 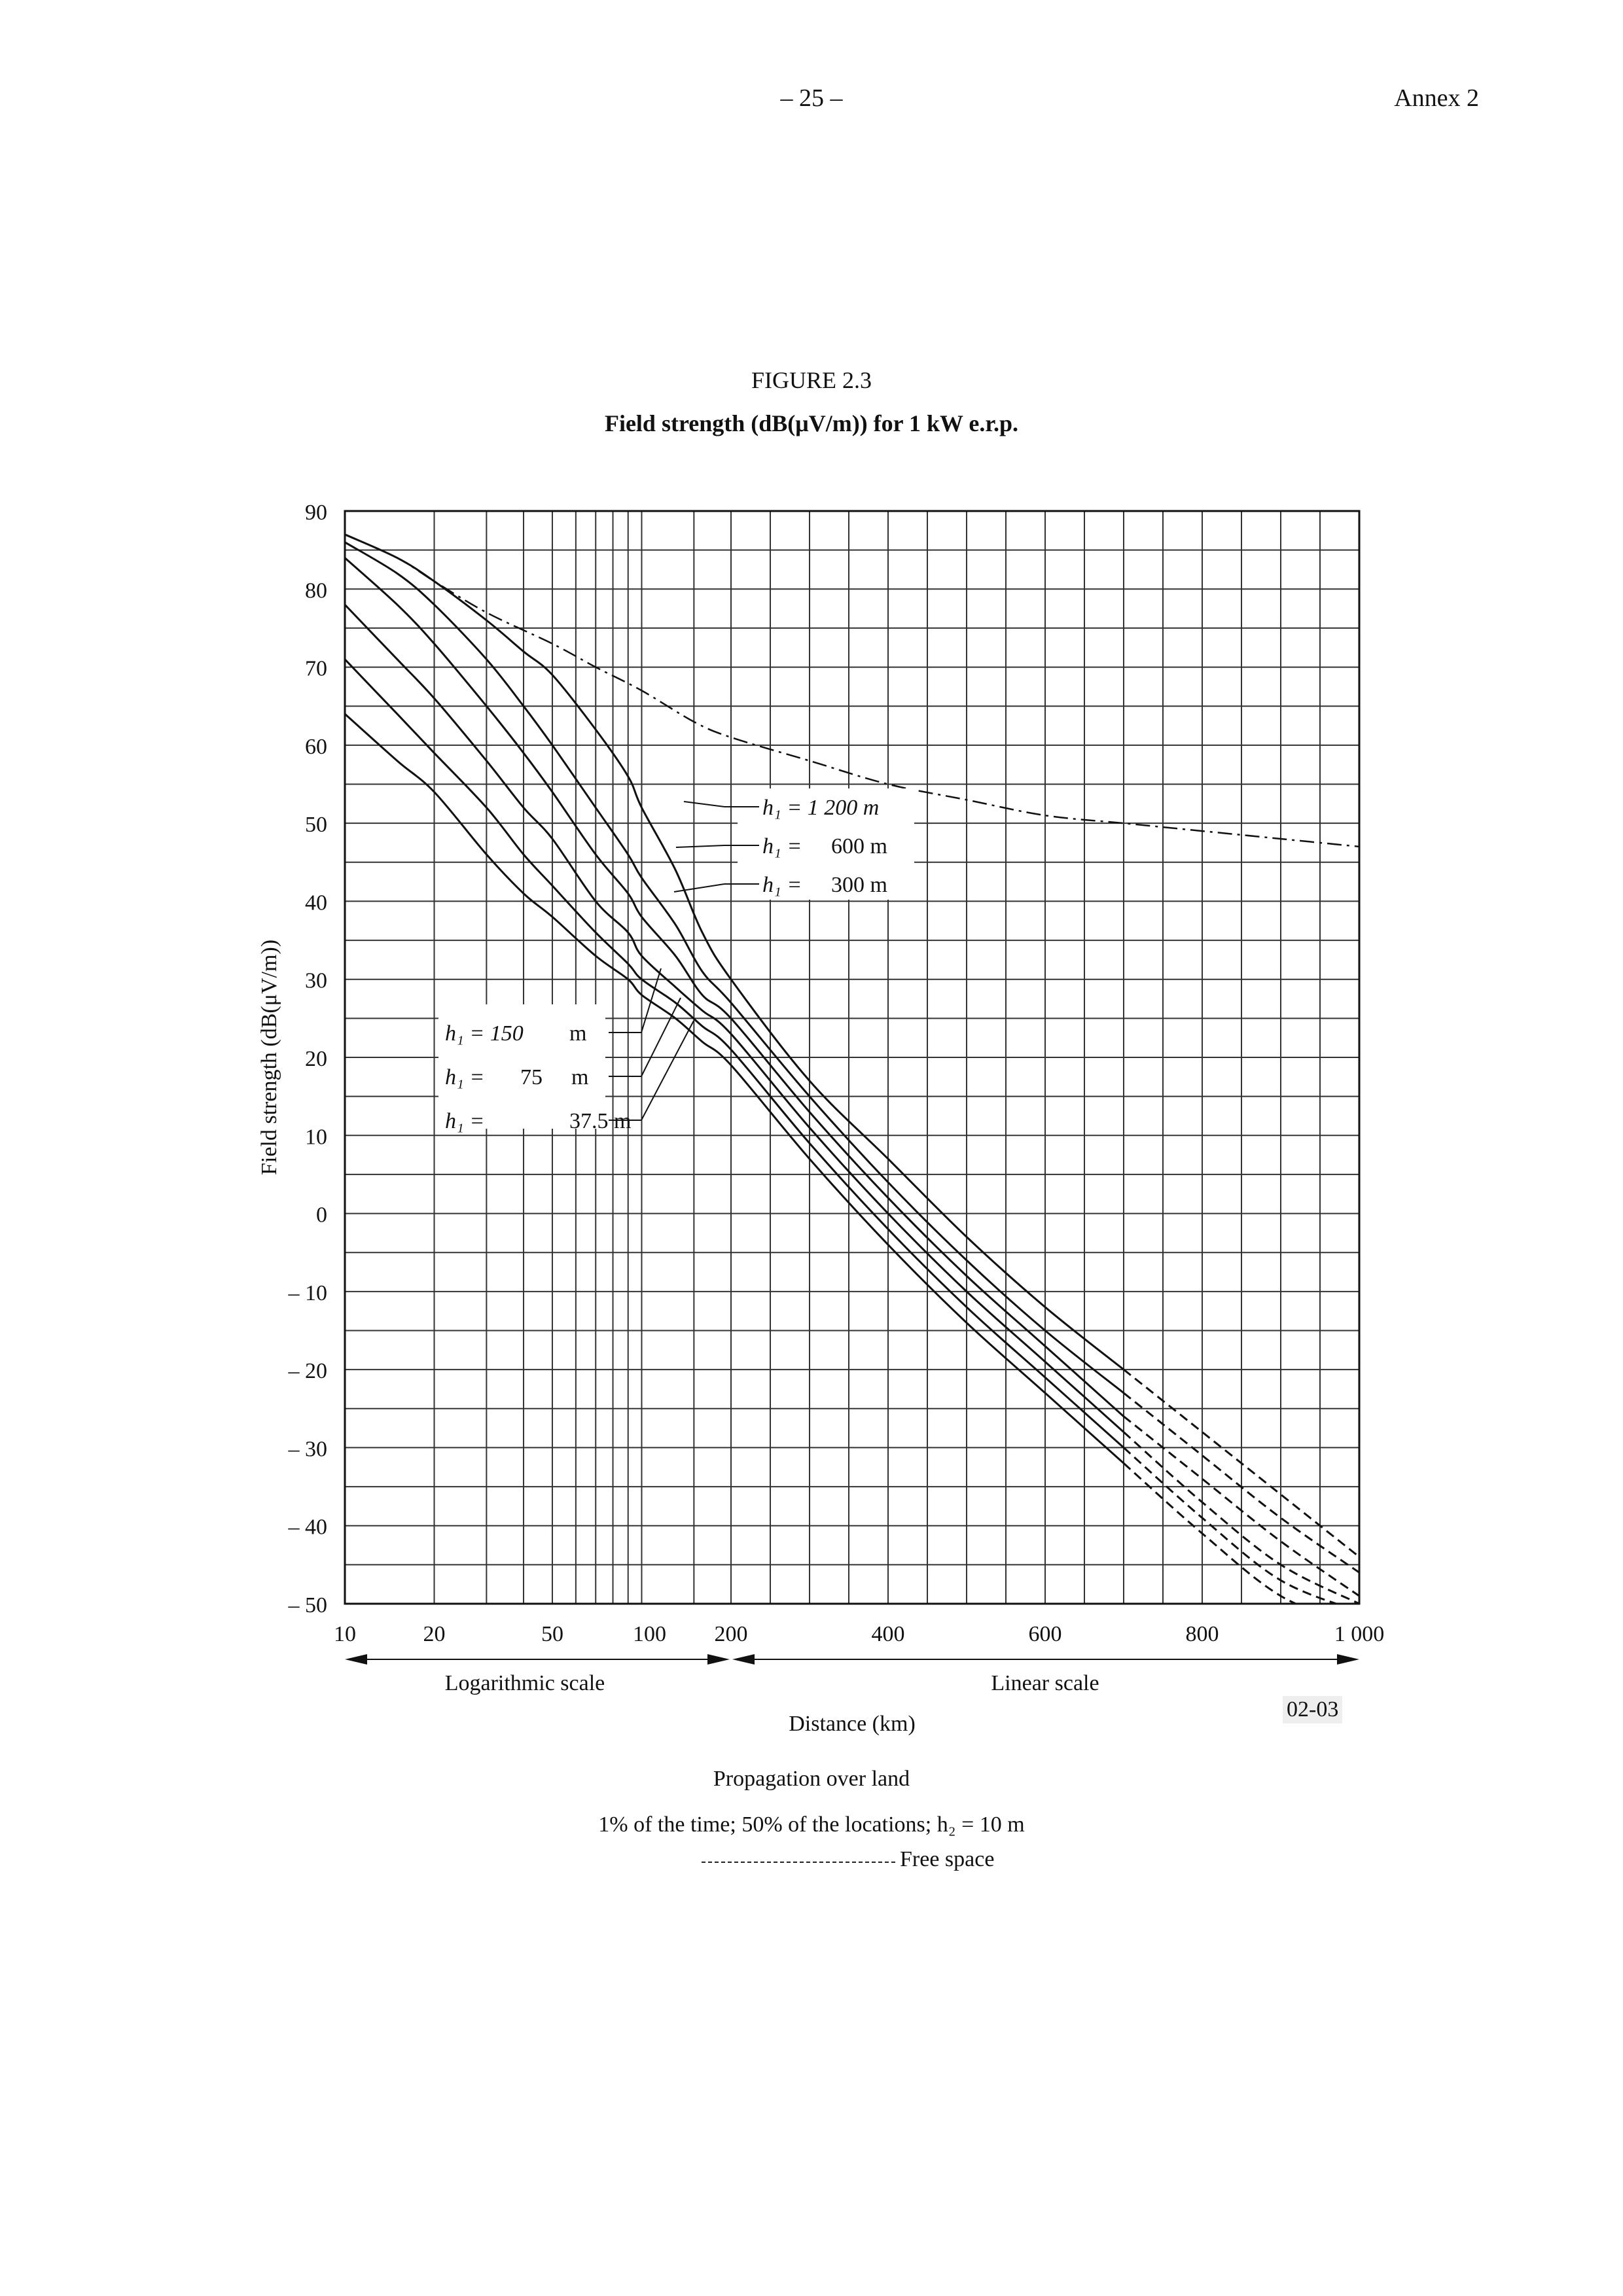 What do you see at coordinates (743, 1660) in the screenshot?
I see `linear-scale-arrow-left` at bounding box center [743, 1660].